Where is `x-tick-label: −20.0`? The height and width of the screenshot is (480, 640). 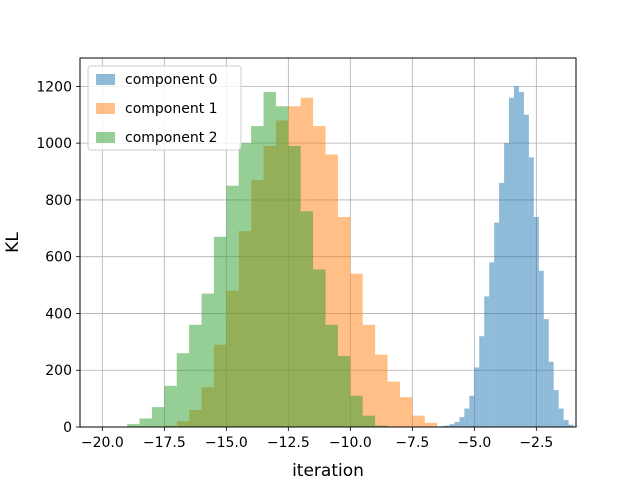 x-tick-label: −20.0 is located at coordinates (102, 443).